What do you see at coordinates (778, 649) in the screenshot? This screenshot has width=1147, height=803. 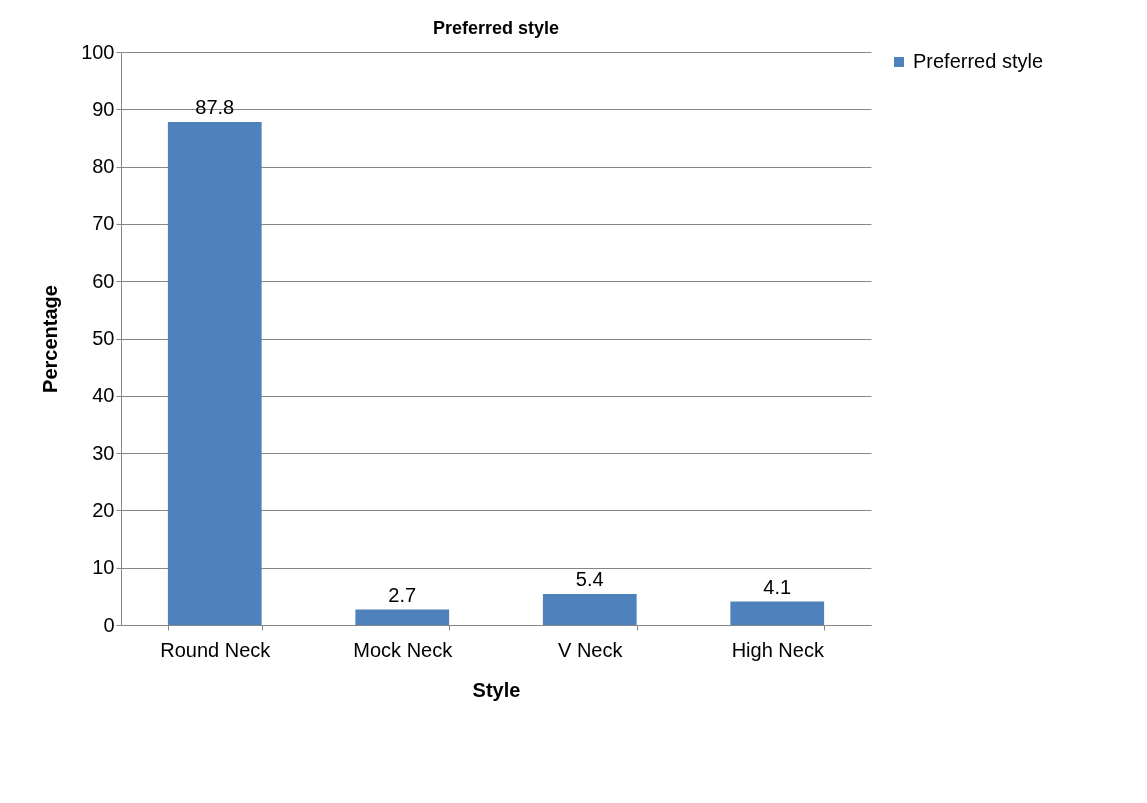 I see `x-tick-label: High Neck` at bounding box center [778, 649].